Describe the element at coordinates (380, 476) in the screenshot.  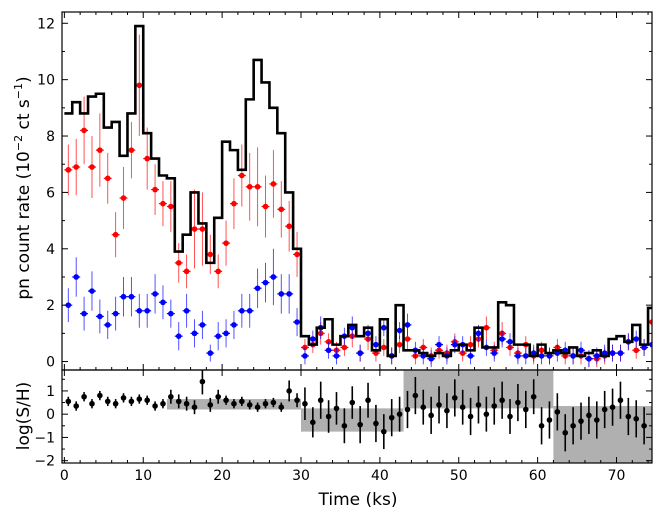
I see `x-tick-label: 40` at that location.